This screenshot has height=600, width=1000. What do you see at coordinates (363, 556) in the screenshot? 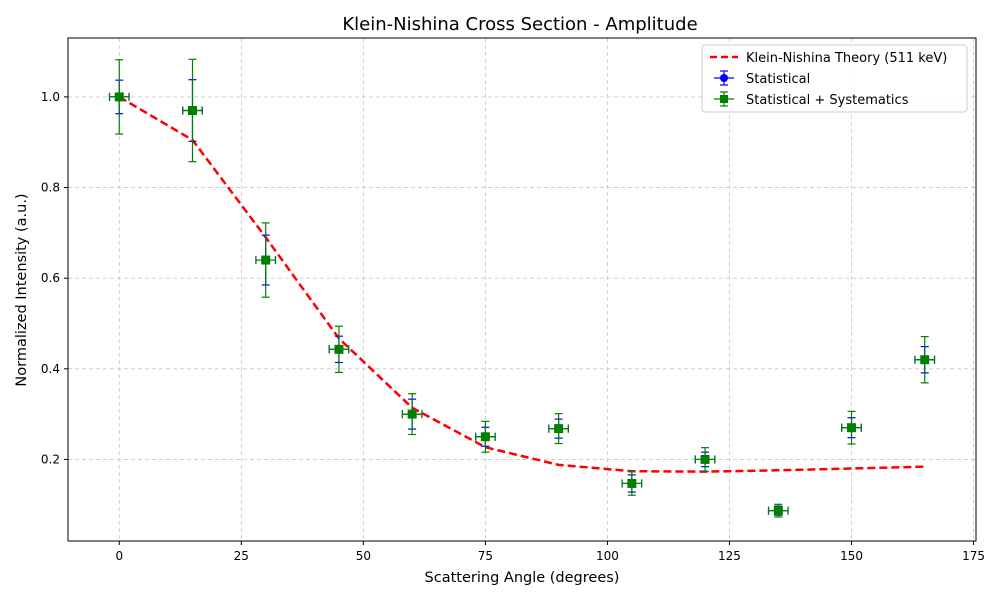
I see `x-tick-label: 50` at bounding box center [363, 556].